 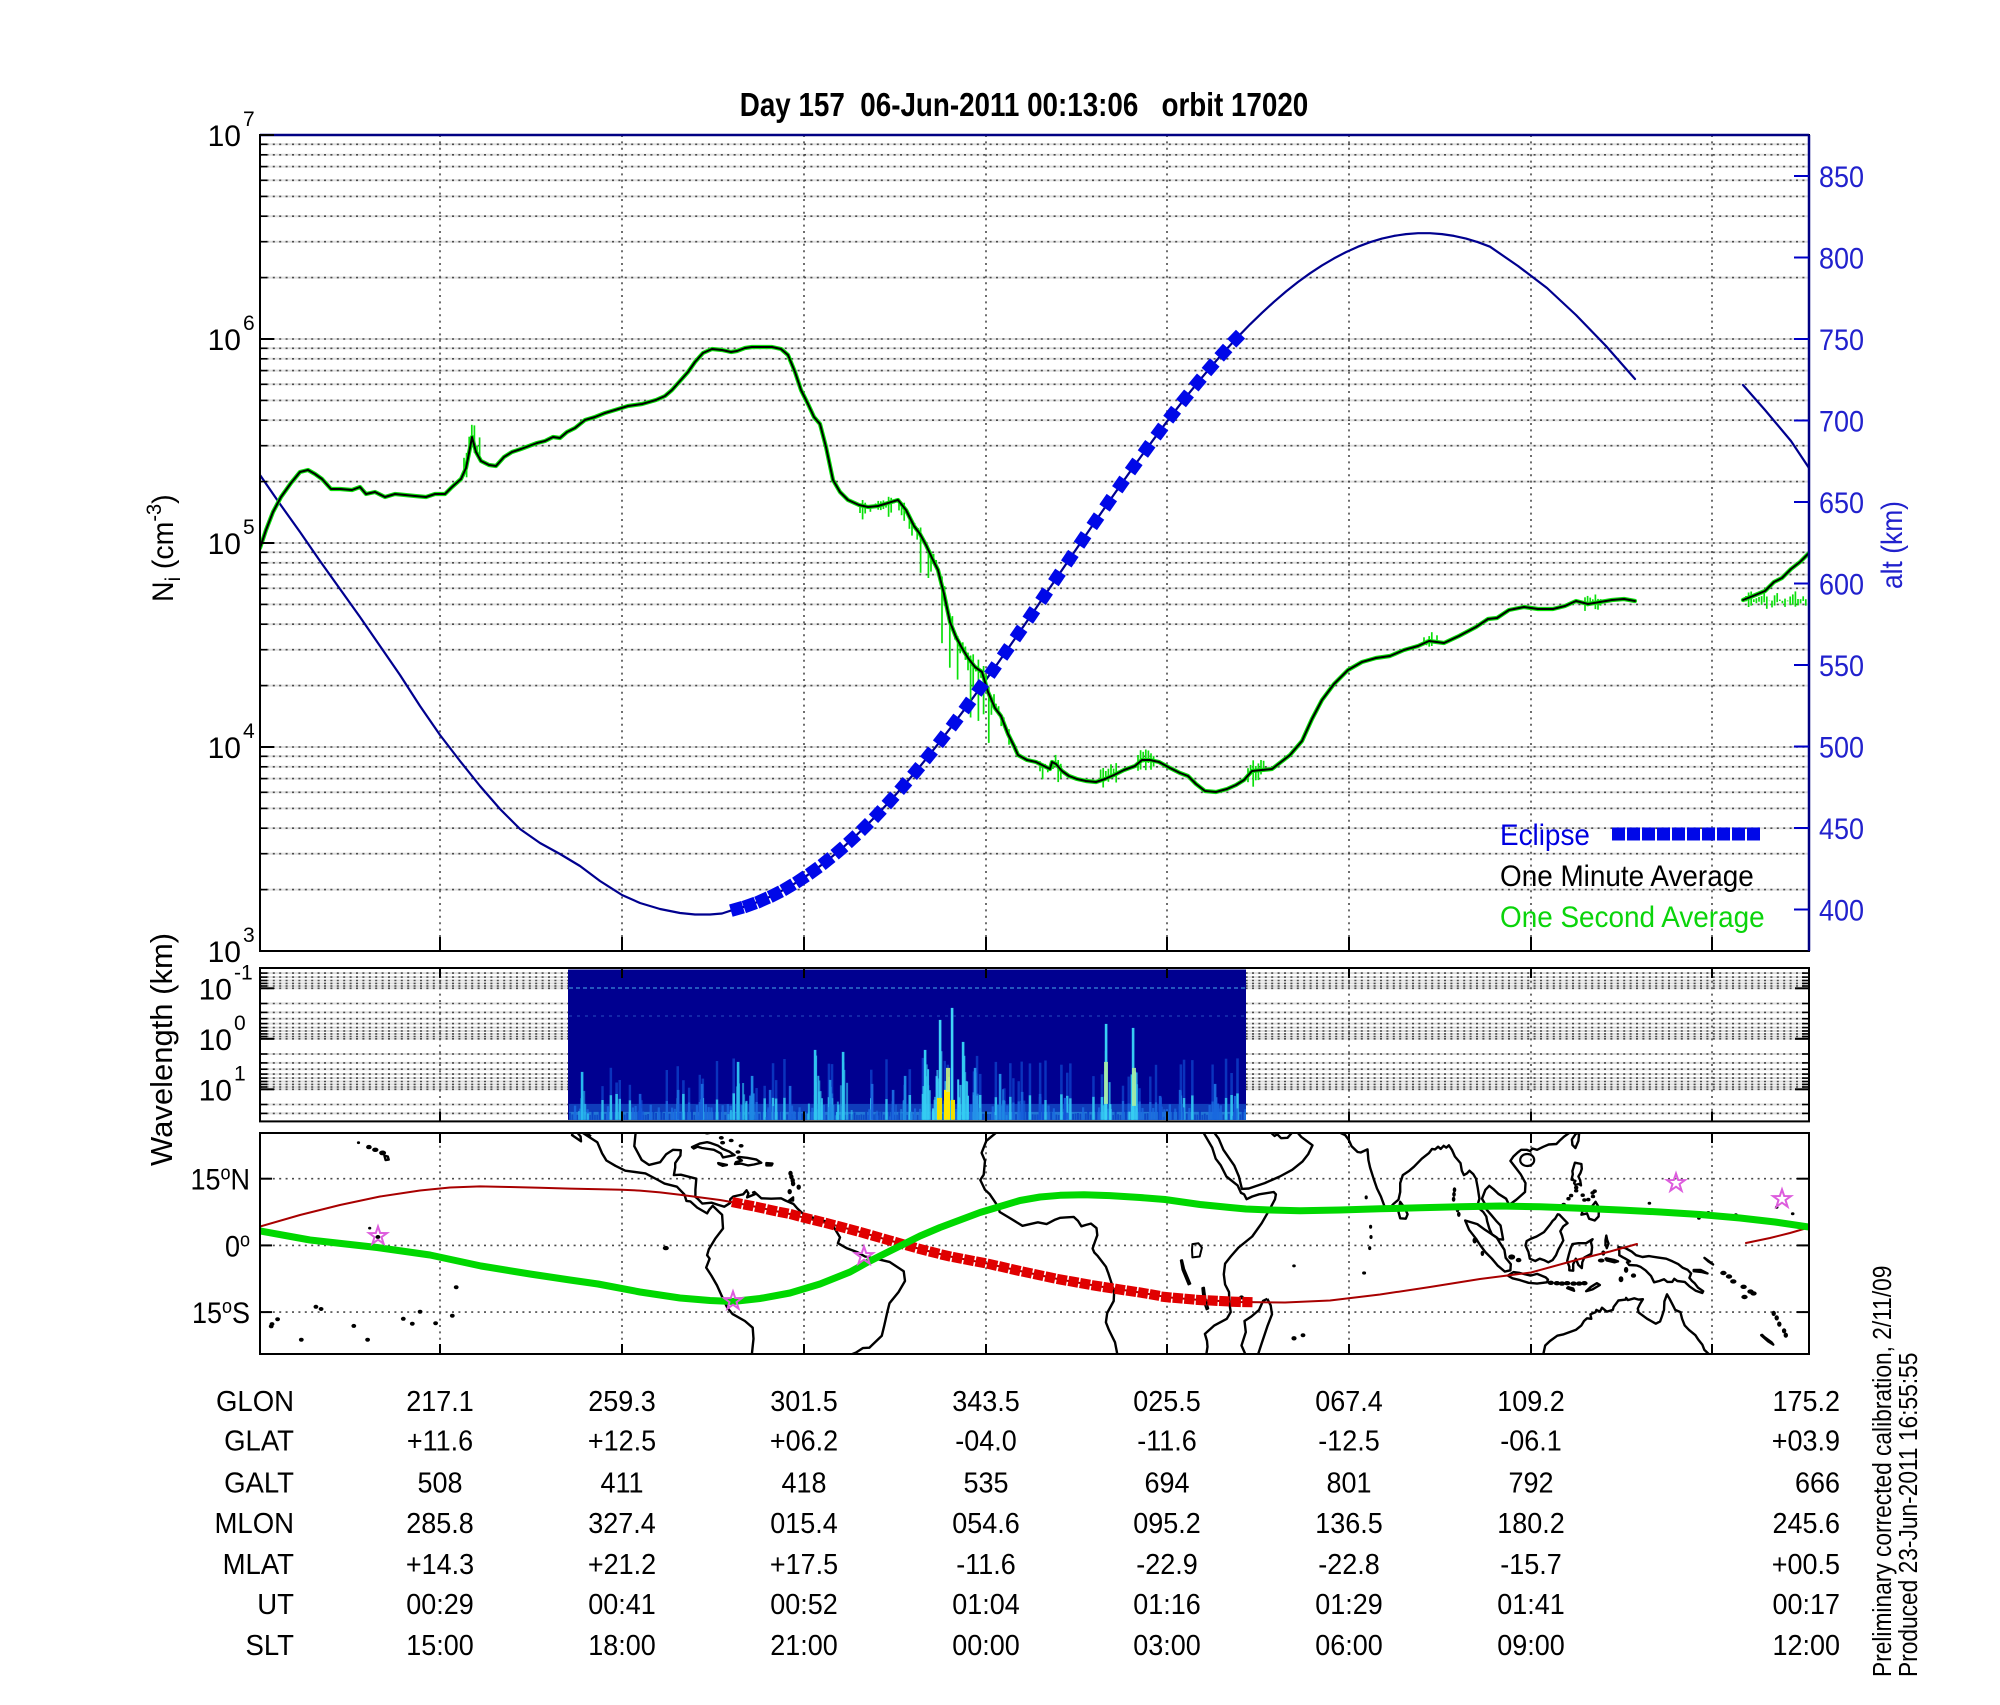 What do you see at coordinates (439, 1645) in the screenshot?
I see `svg-text: 15:00` at bounding box center [439, 1645].